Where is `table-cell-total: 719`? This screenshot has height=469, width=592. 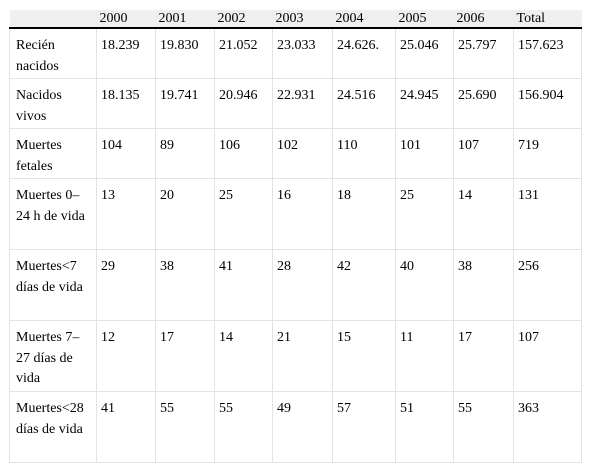 table-cell-total: 719 is located at coordinates (547, 153).